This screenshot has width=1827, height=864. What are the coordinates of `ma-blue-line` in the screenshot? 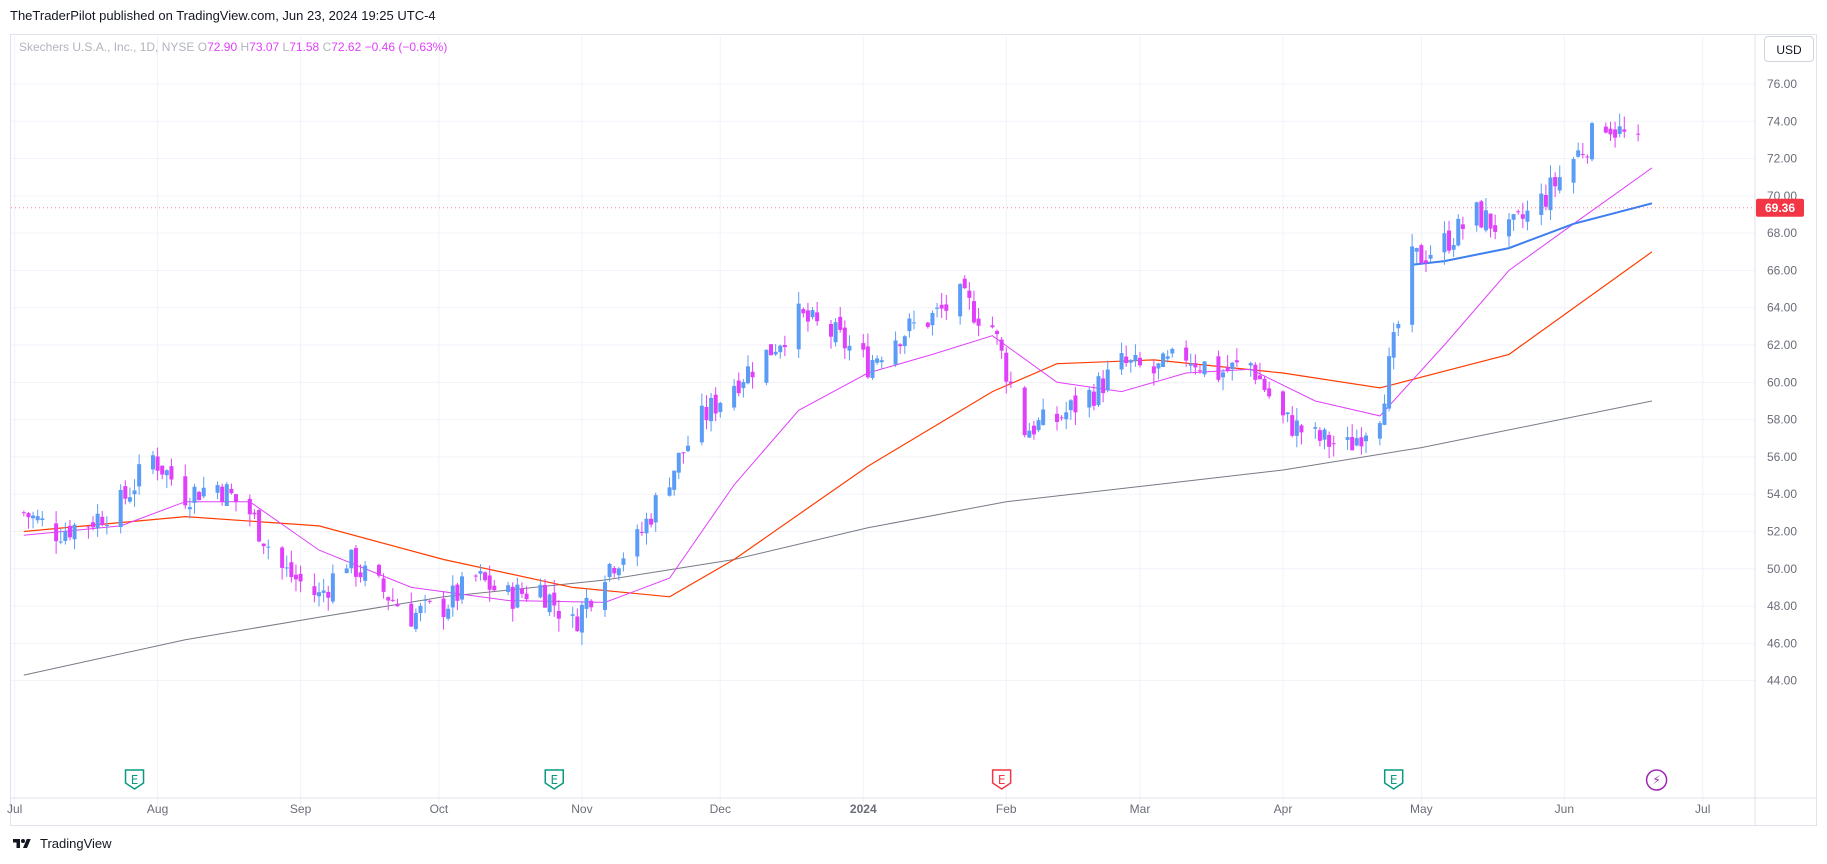 It's located at (1532, 234).